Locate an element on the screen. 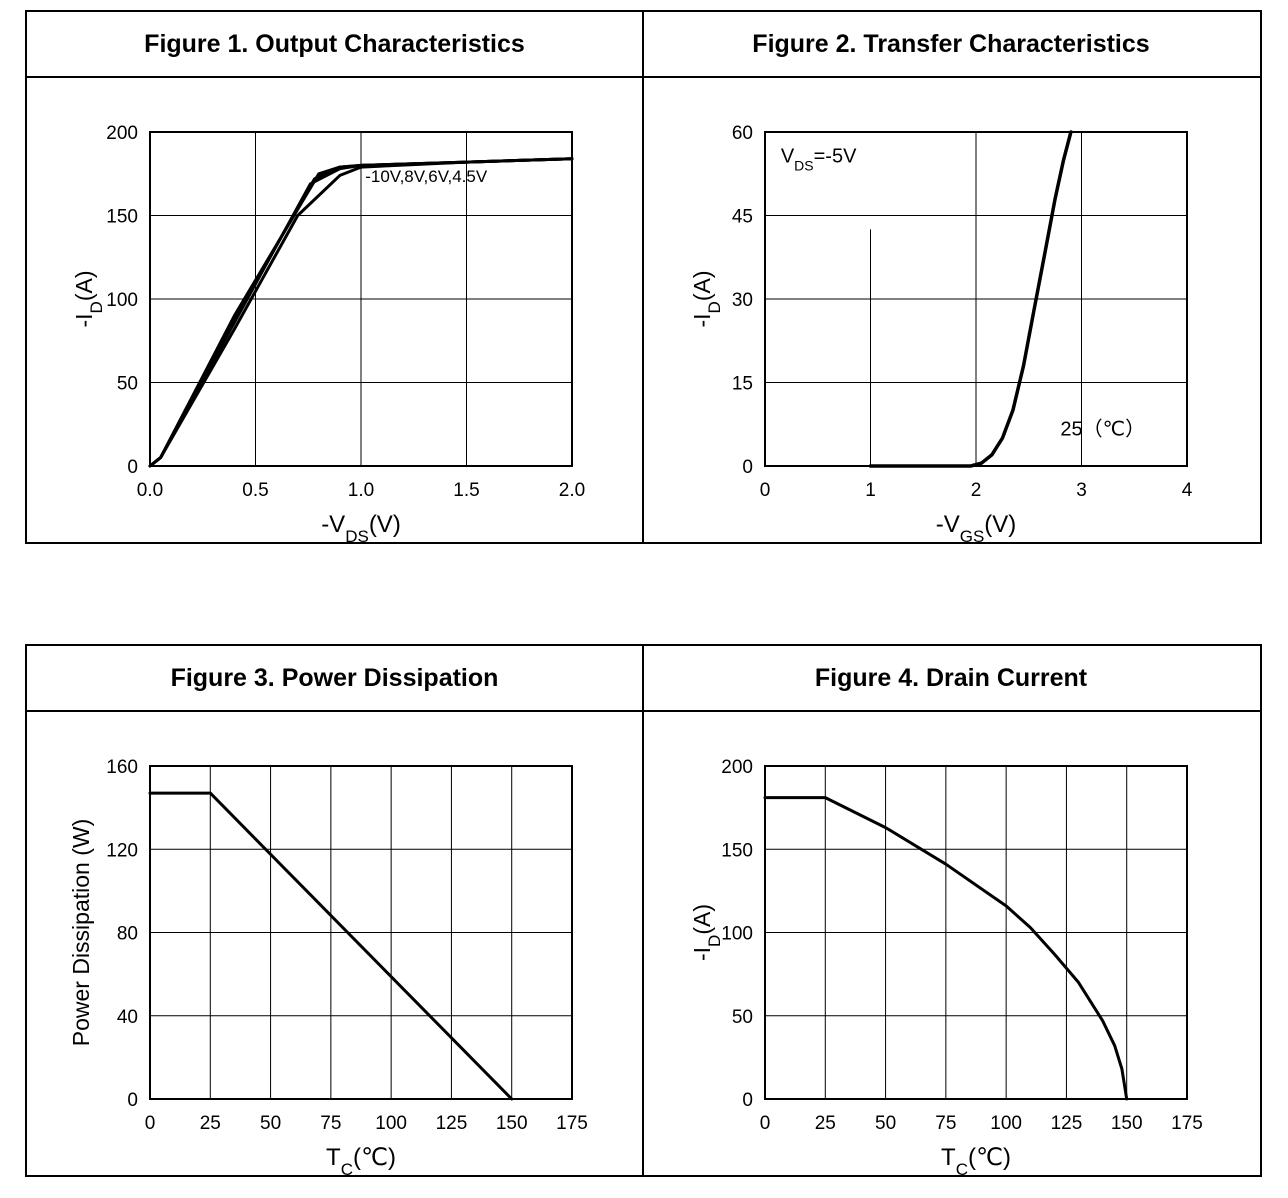 The width and height of the screenshot is (1288, 1198). x-tick-label: 3 is located at coordinates (1081, 490).